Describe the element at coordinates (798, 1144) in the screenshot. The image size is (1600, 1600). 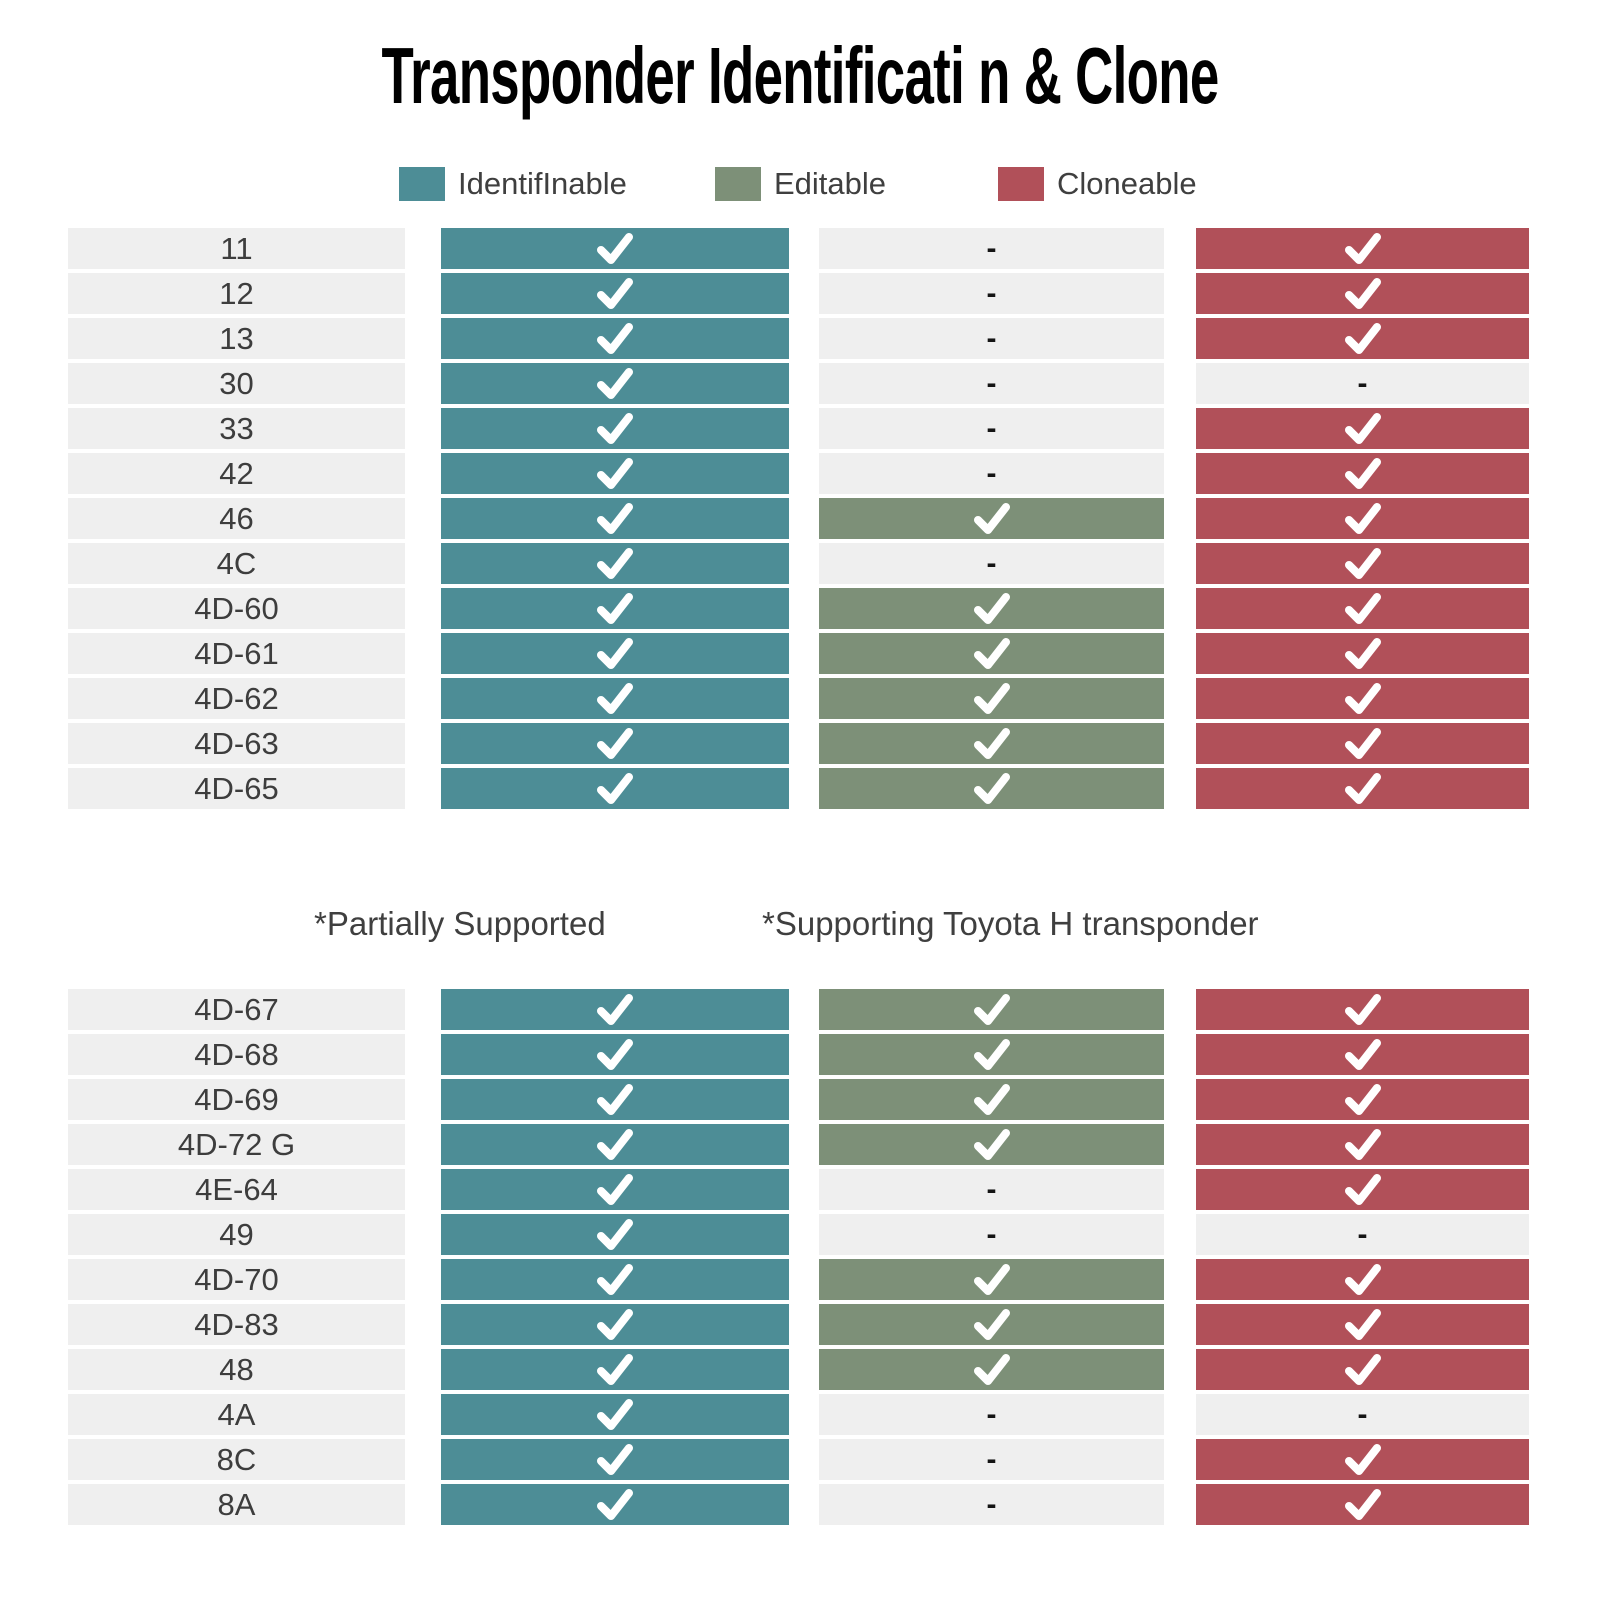
I see `table-row: 4D-72 G` at that location.